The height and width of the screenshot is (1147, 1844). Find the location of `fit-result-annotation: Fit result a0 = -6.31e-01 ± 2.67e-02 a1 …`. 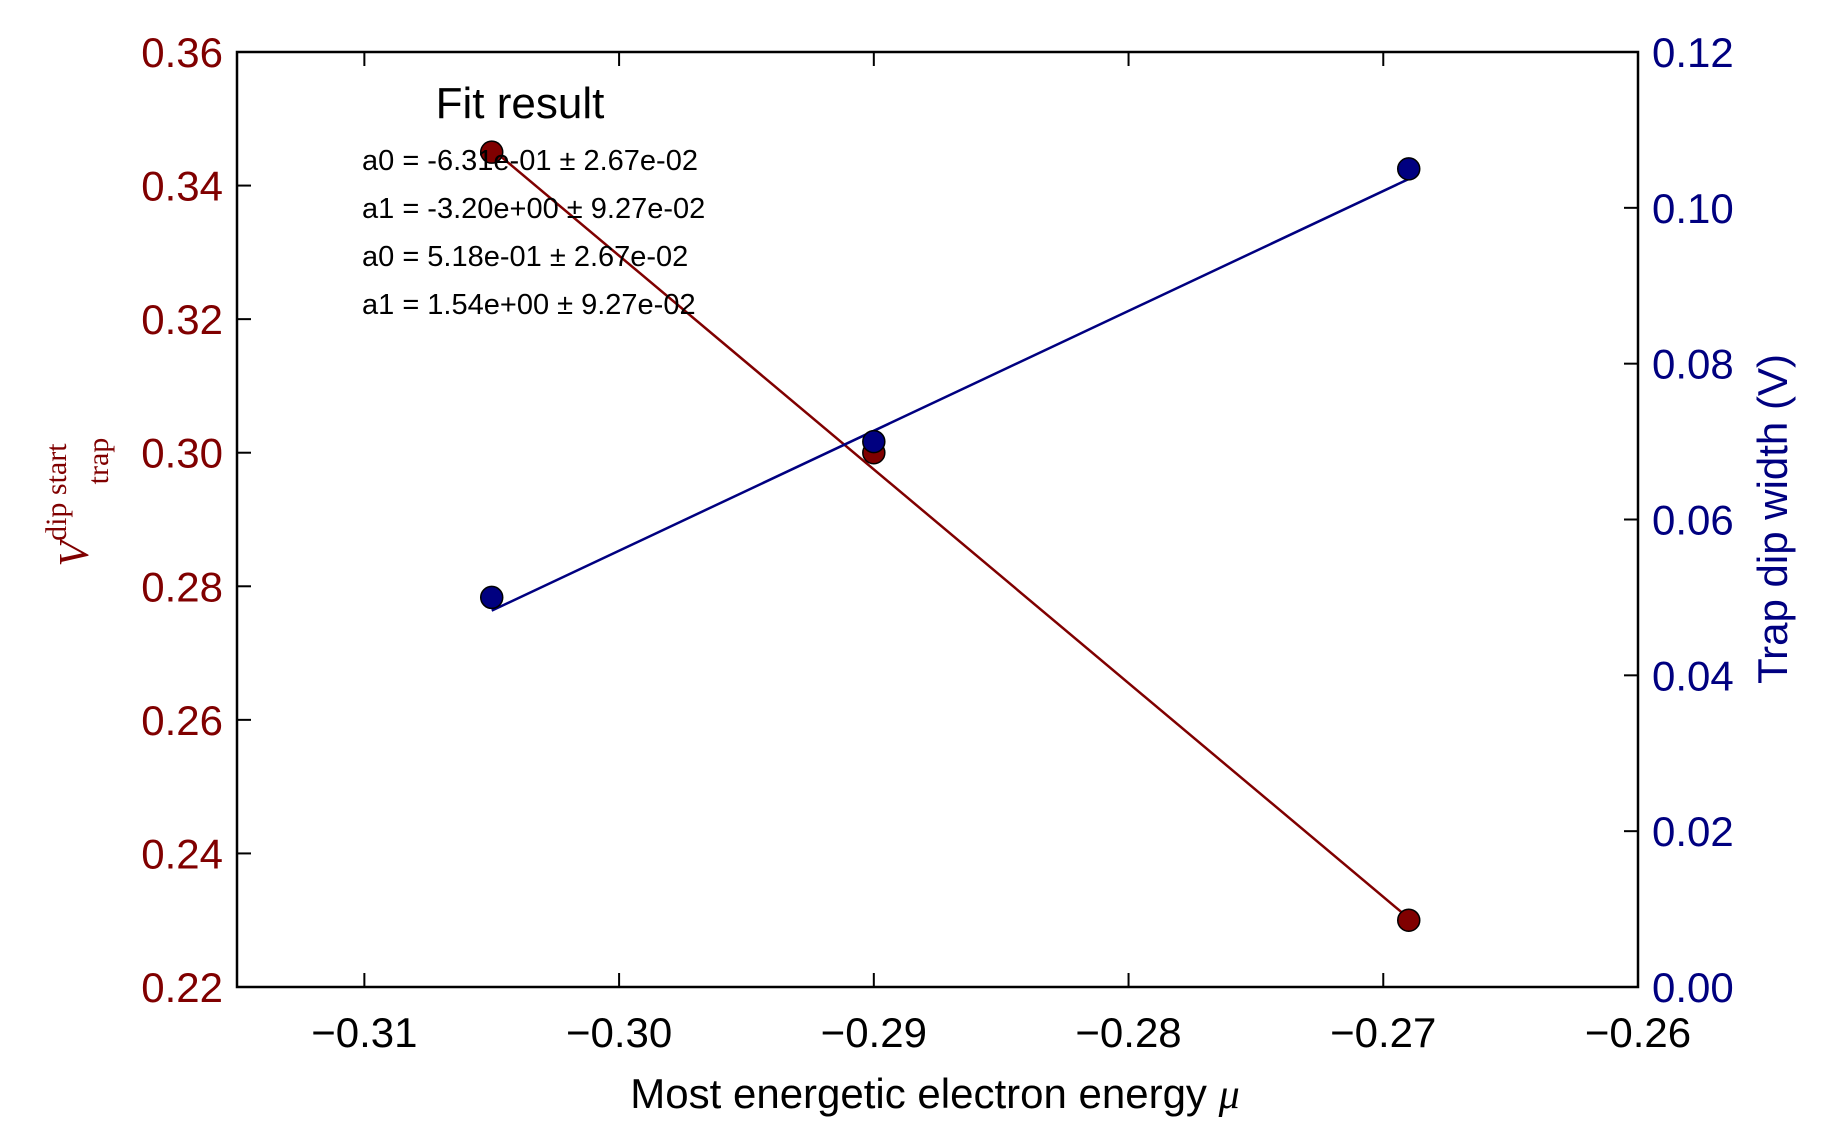

fit-result-annotation: Fit result a0 = -6.31e-01 ± 2.67e-02 a1 … is located at coordinates (533, 200).